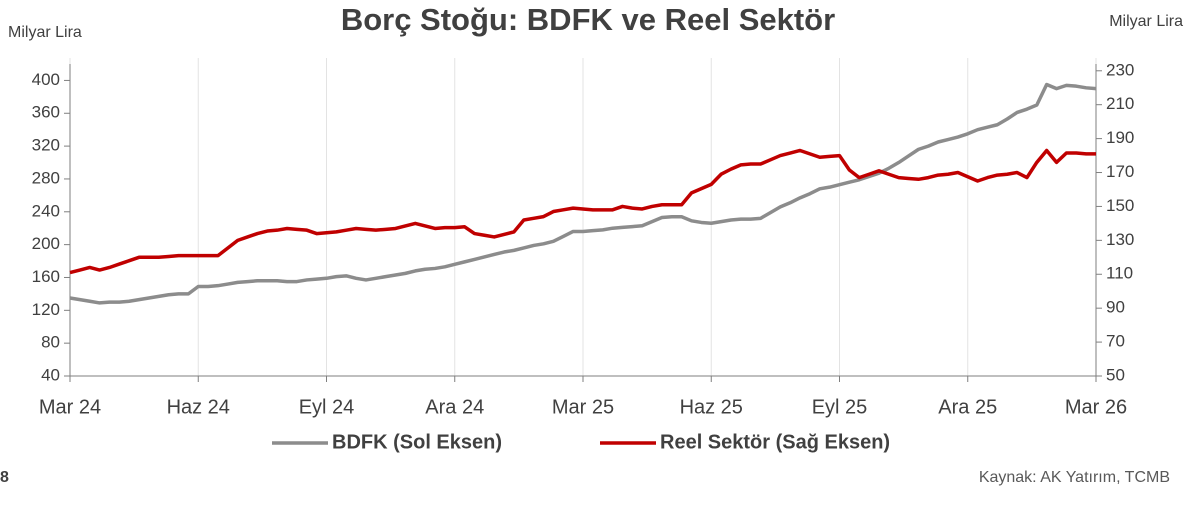  Describe the element at coordinates (50, 374) in the screenshot. I see `y-tick-label: 40` at that location.